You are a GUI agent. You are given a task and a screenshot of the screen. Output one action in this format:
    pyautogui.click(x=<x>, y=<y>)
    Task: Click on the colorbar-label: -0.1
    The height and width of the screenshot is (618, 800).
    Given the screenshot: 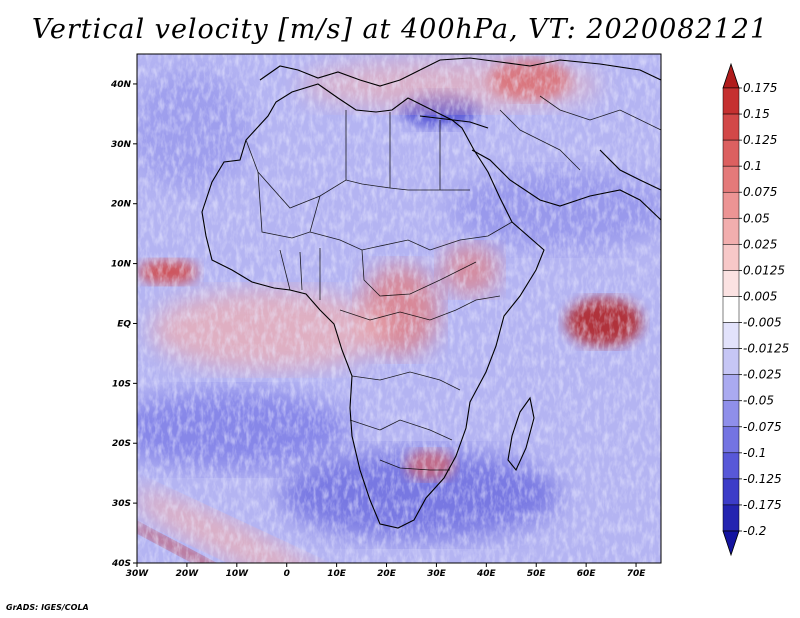 What is the action you would take?
    pyautogui.click(x=754, y=453)
    